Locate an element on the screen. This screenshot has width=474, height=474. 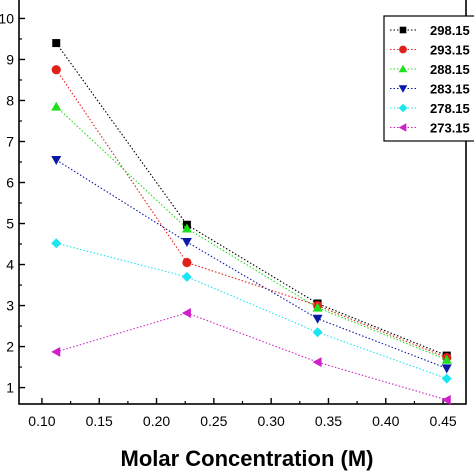
x-tick-label: 0.10 is located at coordinates (41, 421).